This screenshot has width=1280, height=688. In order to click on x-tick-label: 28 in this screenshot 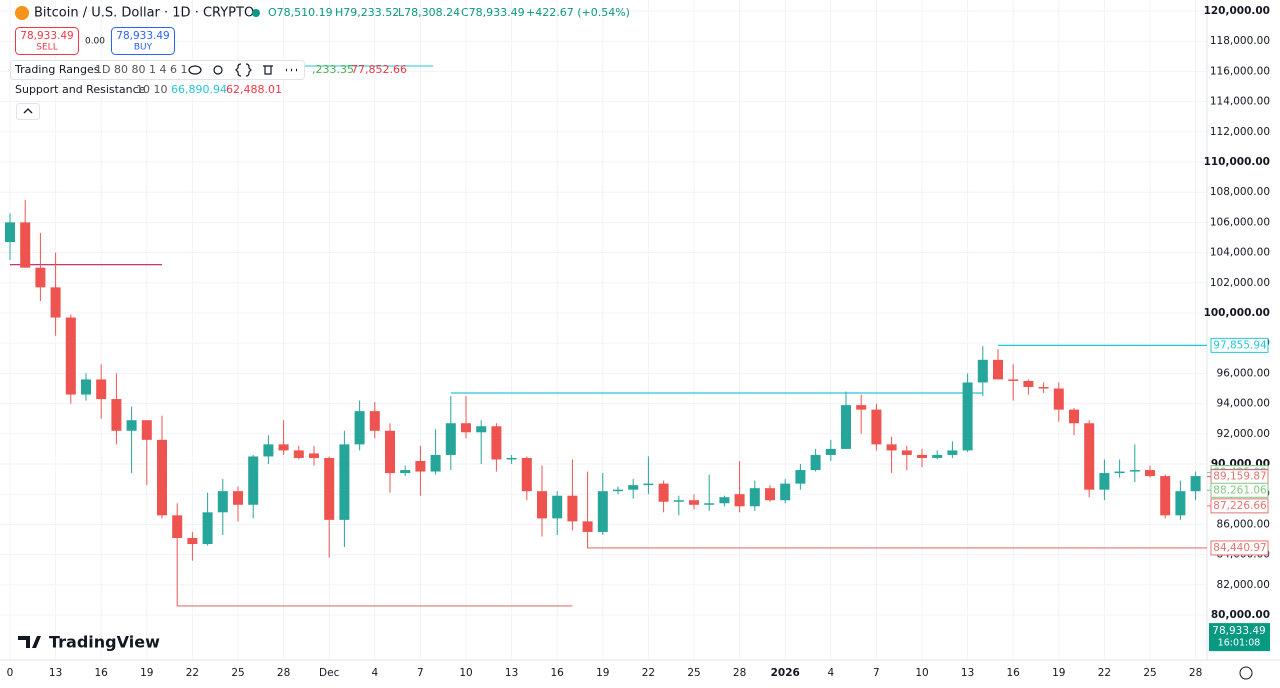, I will do `click(739, 673)`.